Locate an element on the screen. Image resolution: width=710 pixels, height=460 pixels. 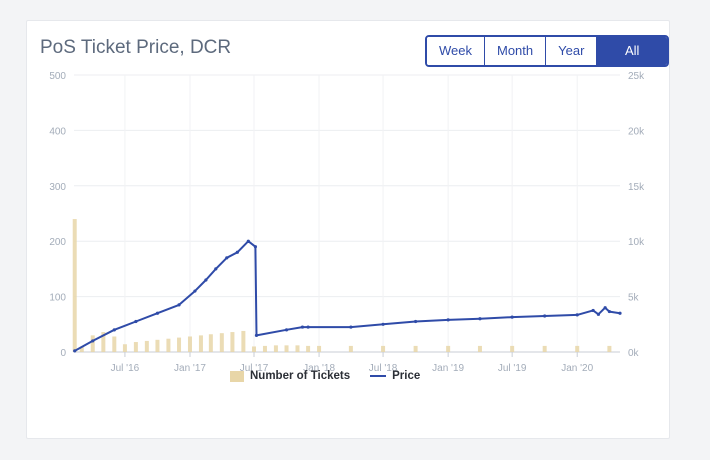
x-tick-label: Jan '20 is located at coordinates (577, 368).